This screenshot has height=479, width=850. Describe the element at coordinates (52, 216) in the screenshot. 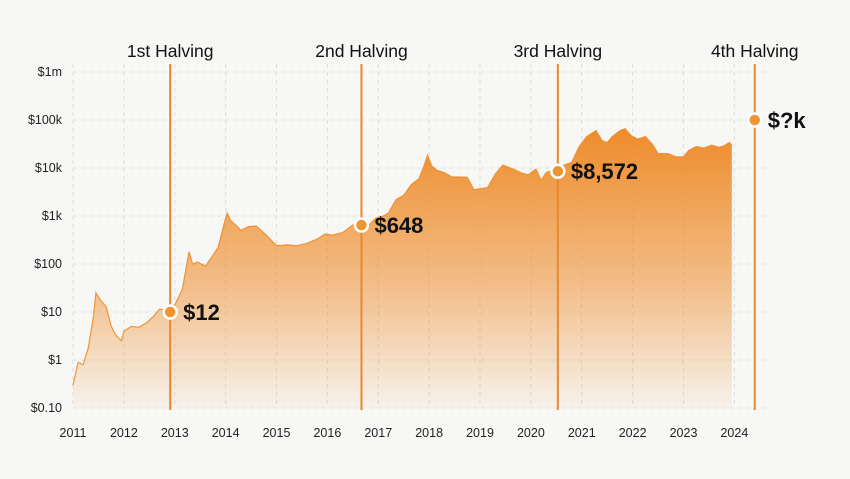

I see `y-tick-label: $1k` at that location.